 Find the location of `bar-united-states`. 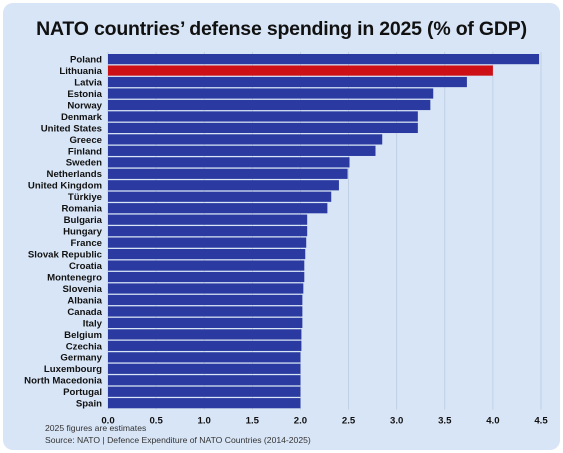

bar-united-states is located at coordinates (263, 128).